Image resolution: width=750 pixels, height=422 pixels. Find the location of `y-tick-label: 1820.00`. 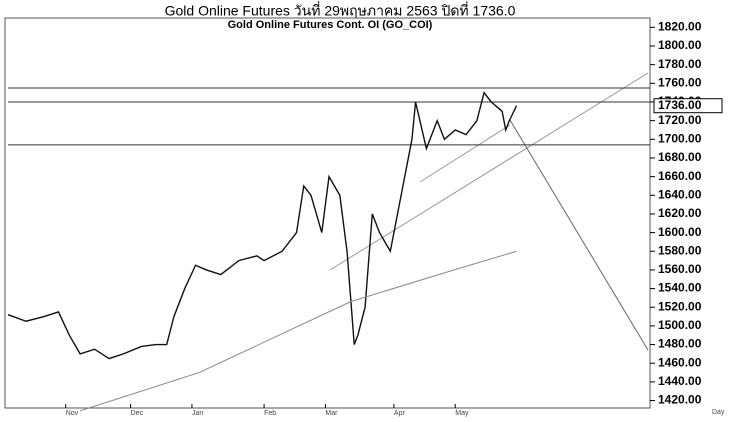

y-tick-label: 1820.00 is located at coordinates (680, 27).